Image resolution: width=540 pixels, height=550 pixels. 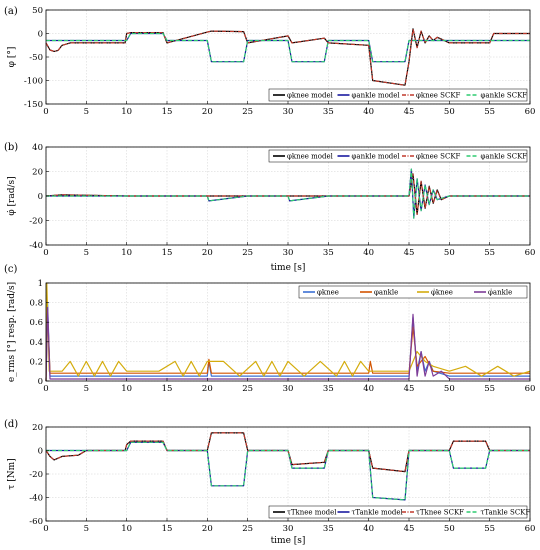 What do you see at coordinates (36, 304) in the screenshot?
I see `y-tick-label: 0.8` at bounding box center [36, 304].